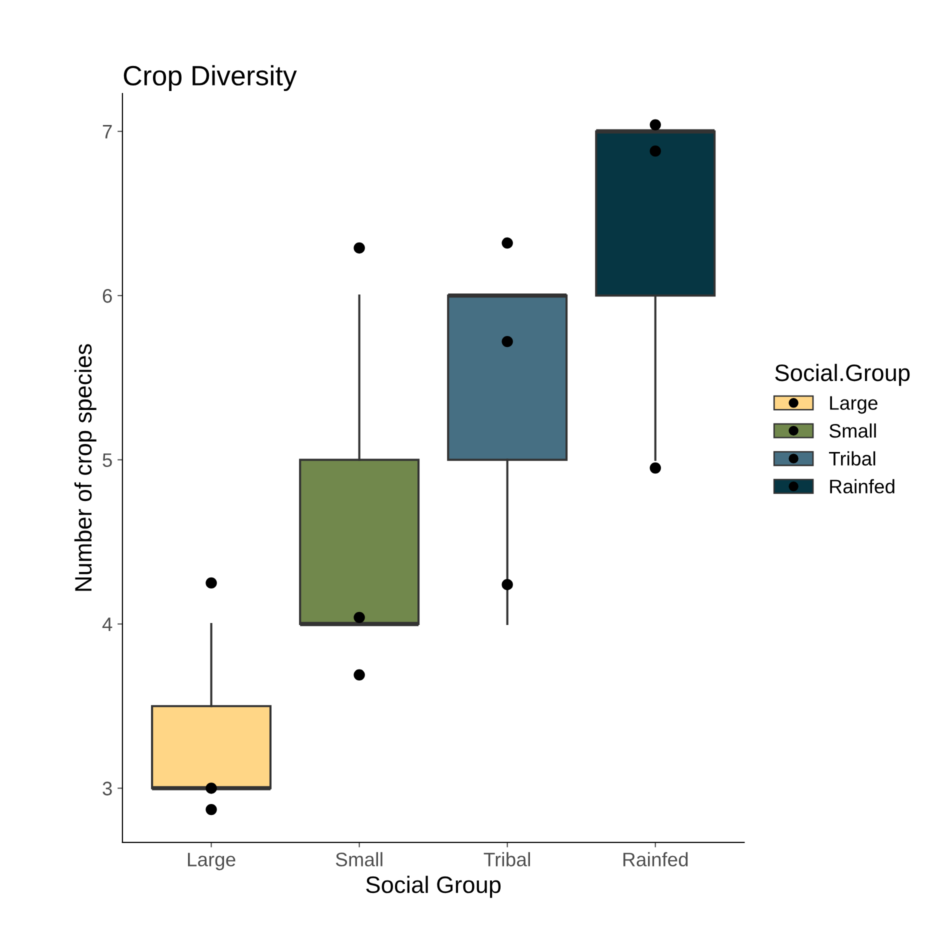 Image resolution: width=942 pixels, height=936 pixels. Describe the element at coordinates (85, 467) in the screenshot. I see `y-axis-title: Number of crop species` at that location.